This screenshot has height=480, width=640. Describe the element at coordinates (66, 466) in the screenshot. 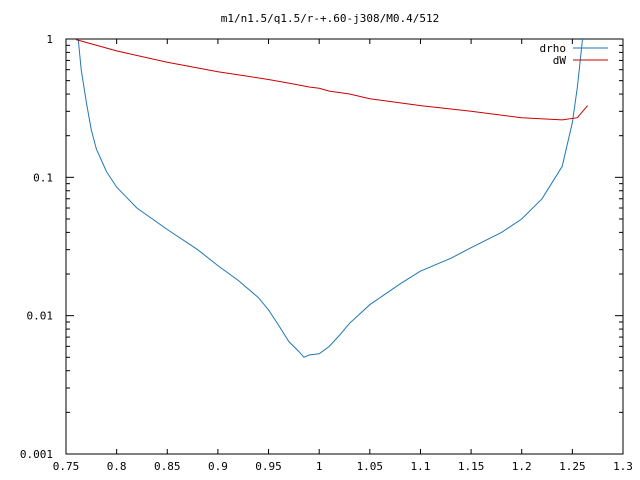

I see `x-tick-label: 0.75` at that location.